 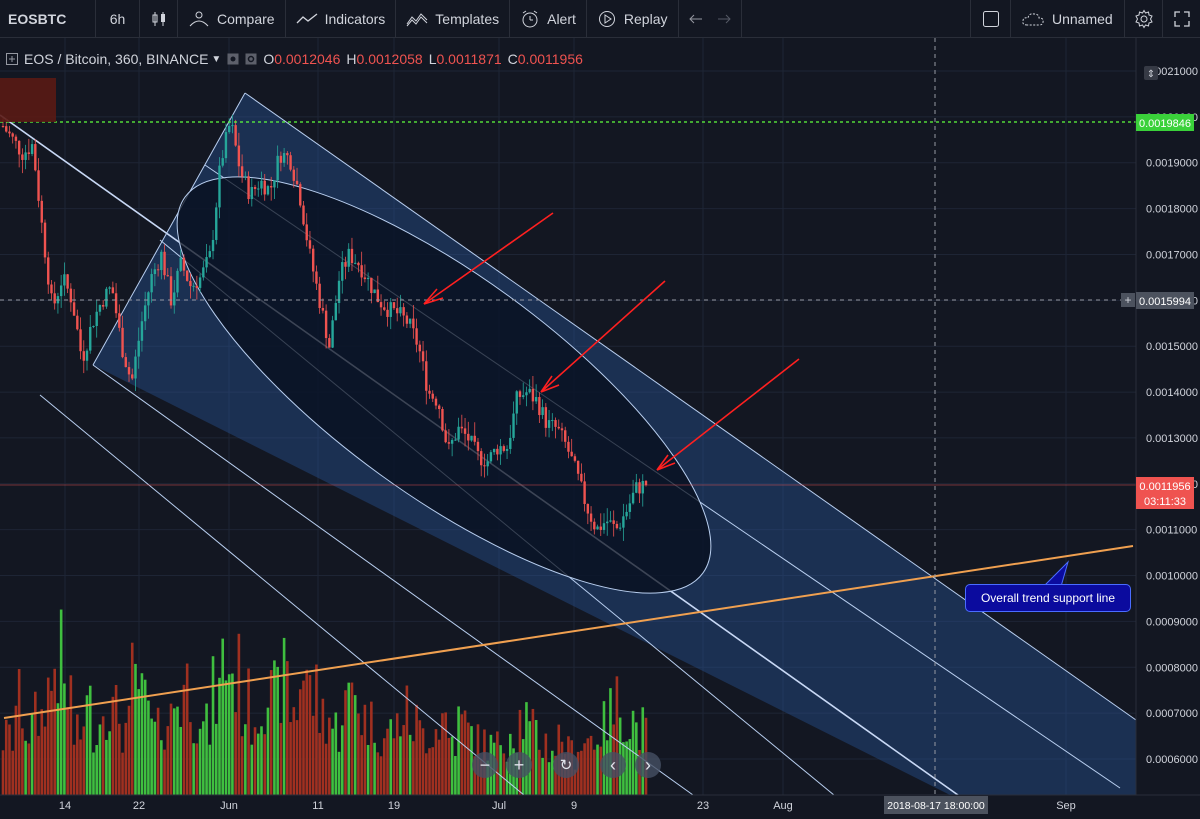 What do you see at coordinates (324, 702) in the screenshot?
I see `volume-bars` at bounding box center [324, 702].